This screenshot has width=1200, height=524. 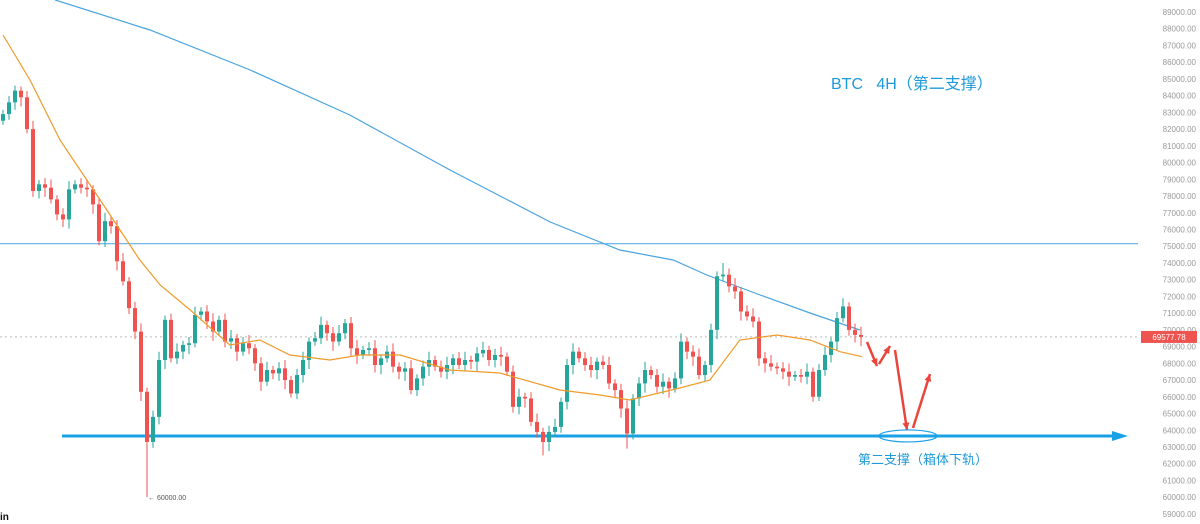 I want to click on y-tick-label: 63000.00, so click(x=1180, y=447).